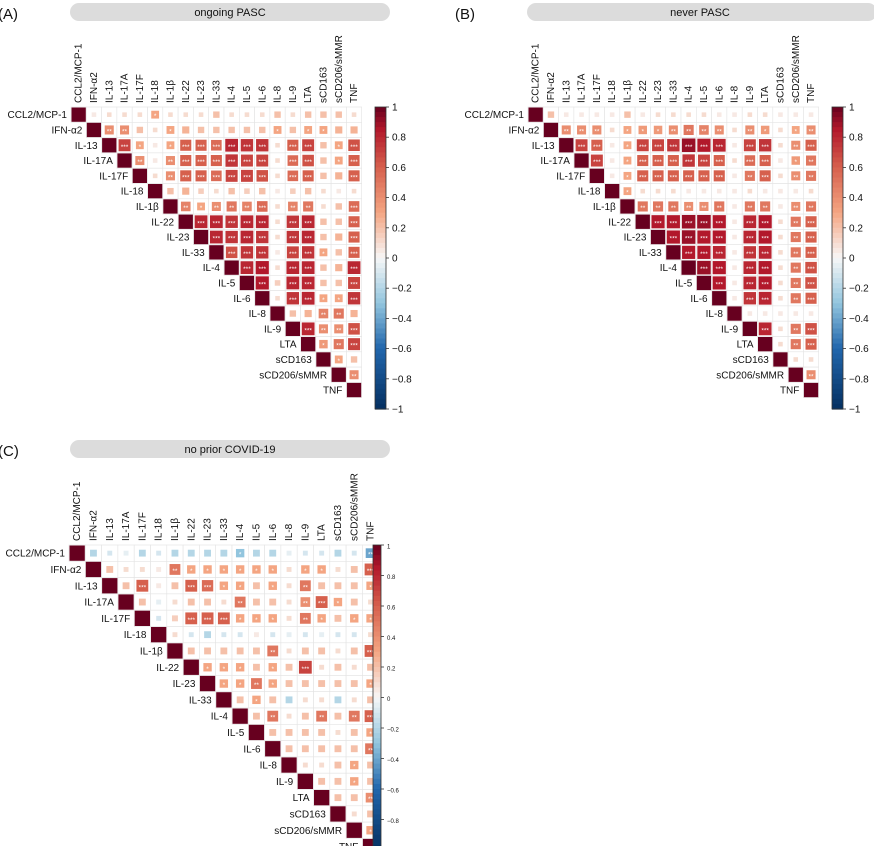 The image size is (874, 846). Describe the element at coordinates (269, 766) in the screenshot. I see `row-label-il-8: IL-8` at that location.